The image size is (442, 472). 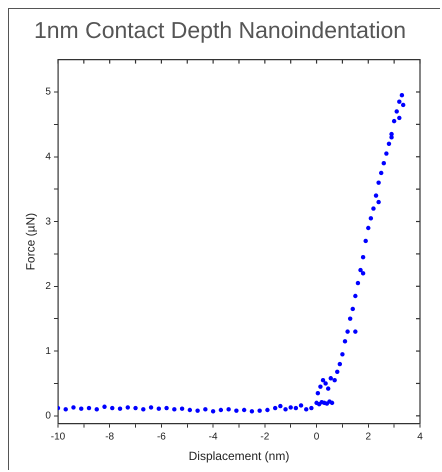 I want to click on y-tick-label: 0, so click(x=48, y=416).